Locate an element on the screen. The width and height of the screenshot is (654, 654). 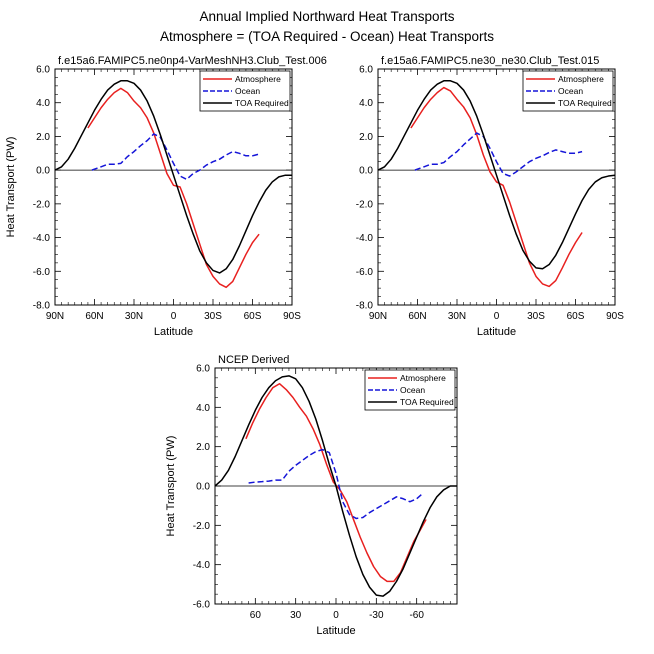
x-tick-label: 30 is located at coordinates (296, 615).